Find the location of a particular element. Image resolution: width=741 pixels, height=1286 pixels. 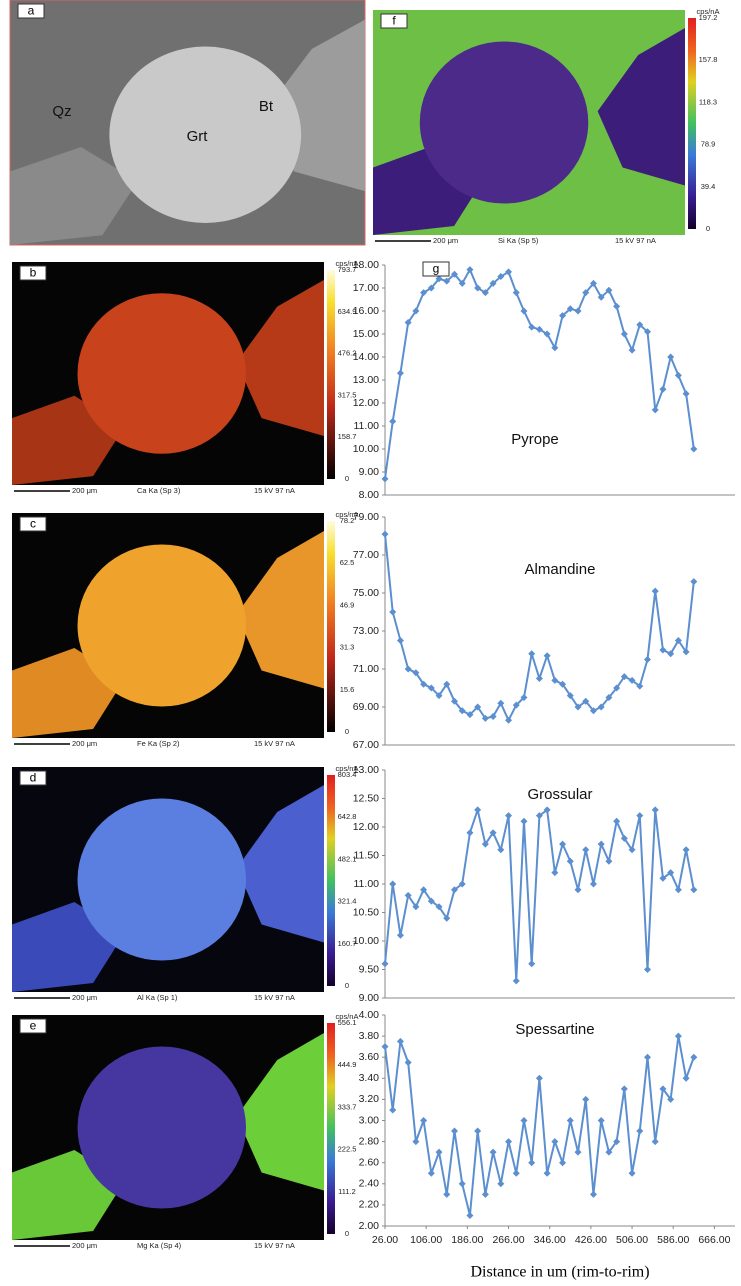

x-tick-label: 426.00 is located at coordinates (591, 1240).